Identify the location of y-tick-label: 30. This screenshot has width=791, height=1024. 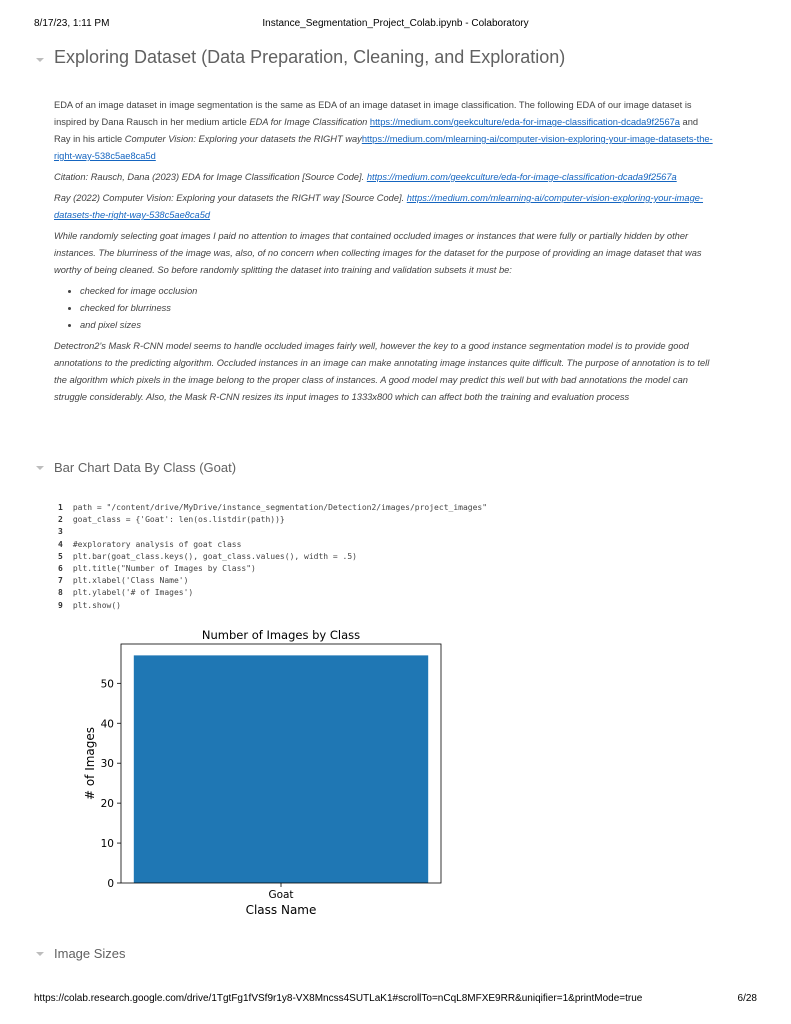
(107, 764).